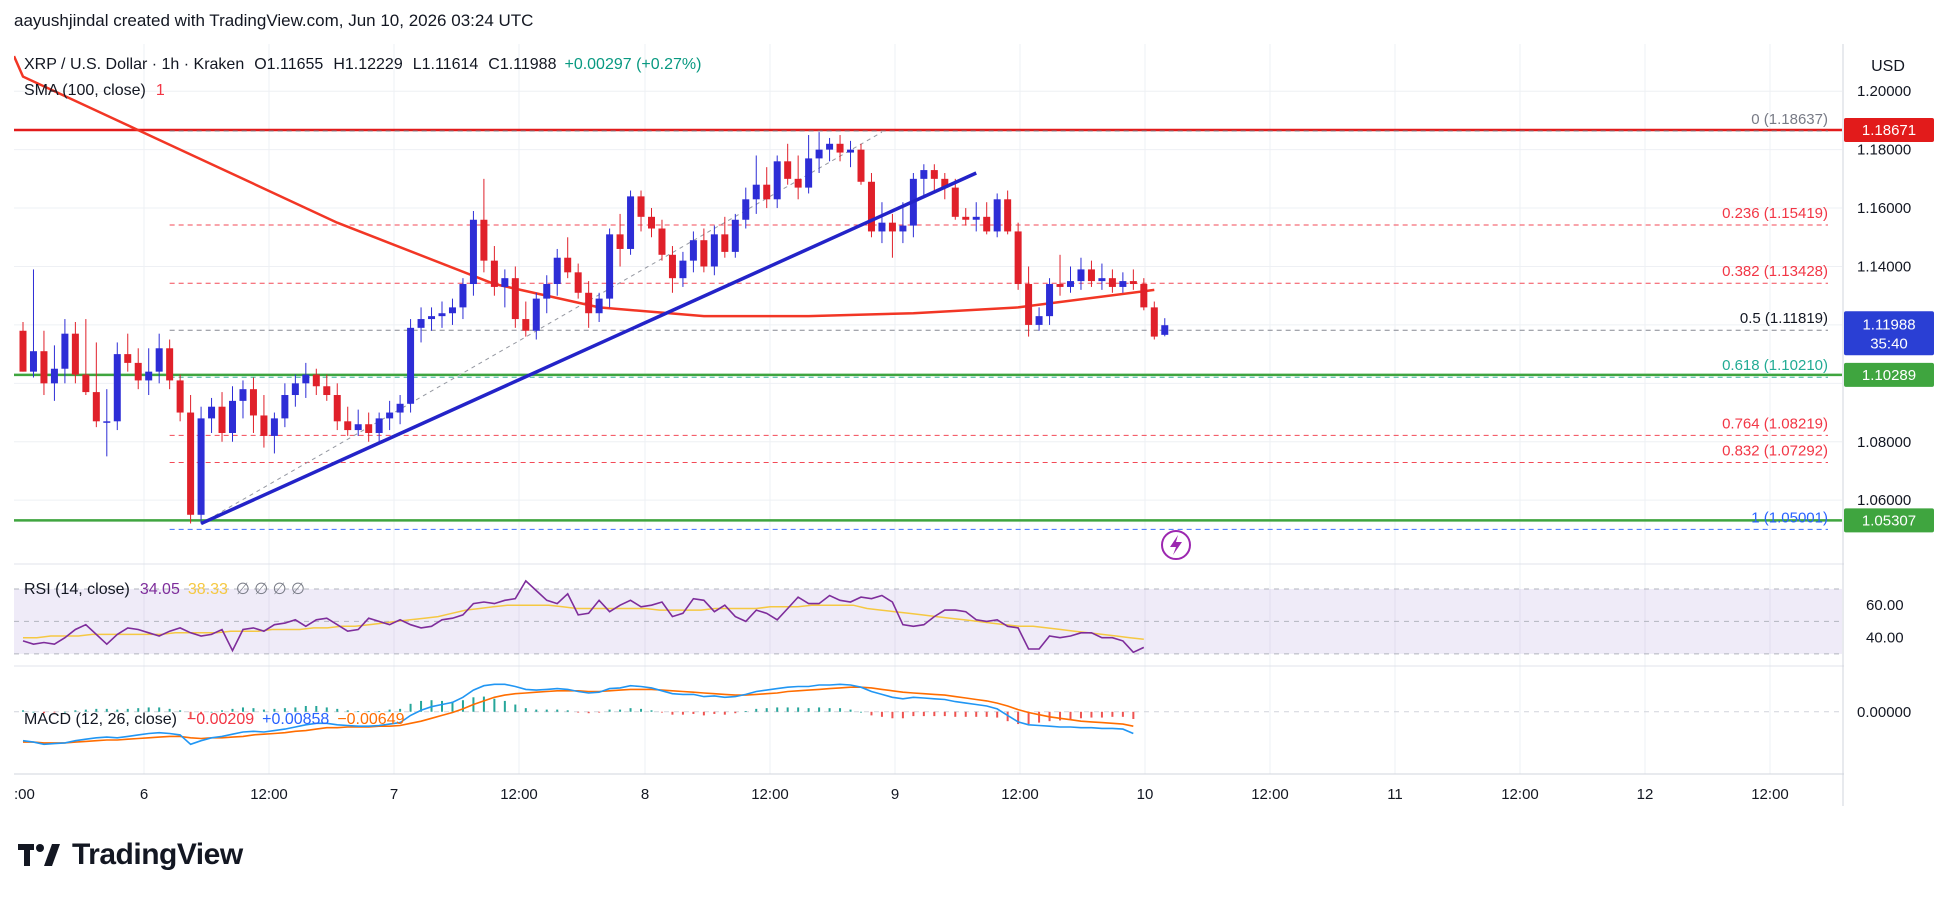 The image size is (1950, 898). What do you see at coordinates (1775, 450) in the screenshot?
I see `fib-level-label-6: 0.832 (1.07292)` at bounding box center [1775, 450].